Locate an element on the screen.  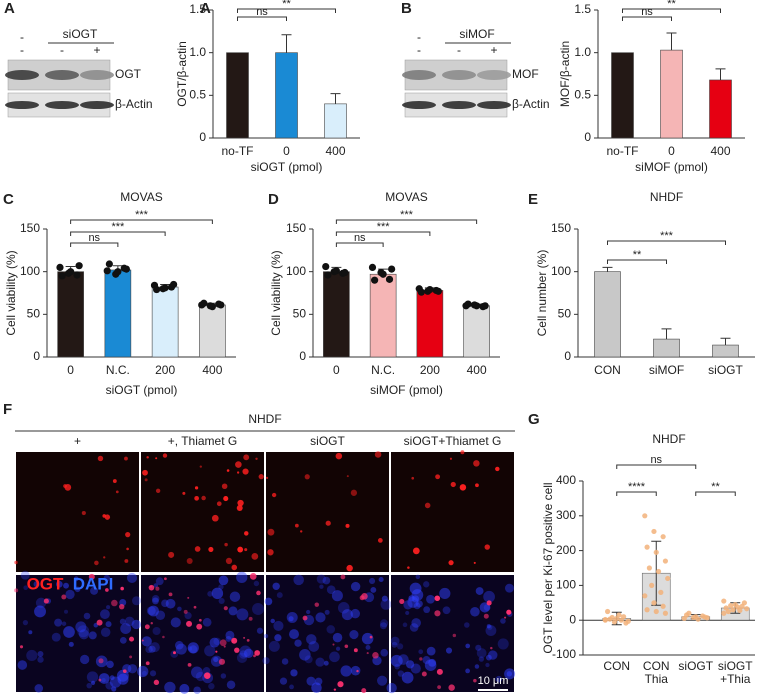
panel-label: C is located at coordinates (8, 199).